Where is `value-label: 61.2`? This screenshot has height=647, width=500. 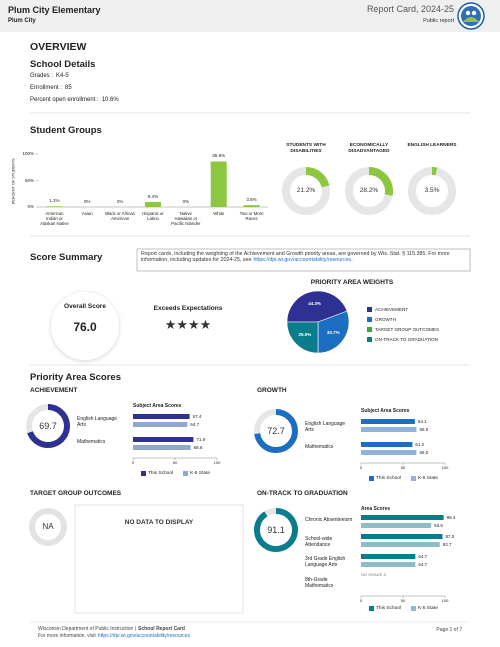 value-label: 61.2 is located at coordinates (420, 444).